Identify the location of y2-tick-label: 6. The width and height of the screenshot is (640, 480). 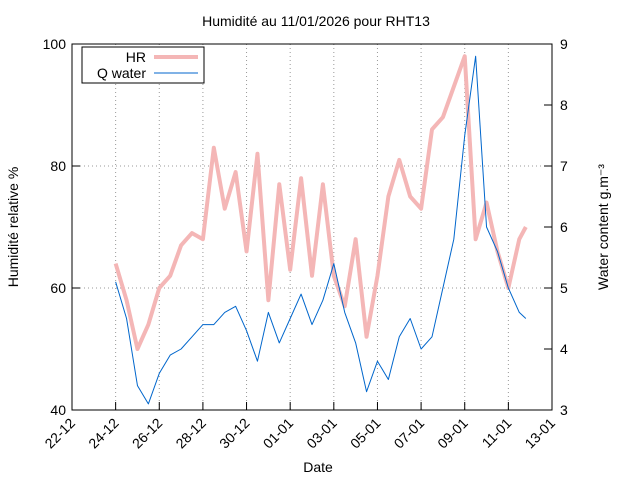
(564, 227).